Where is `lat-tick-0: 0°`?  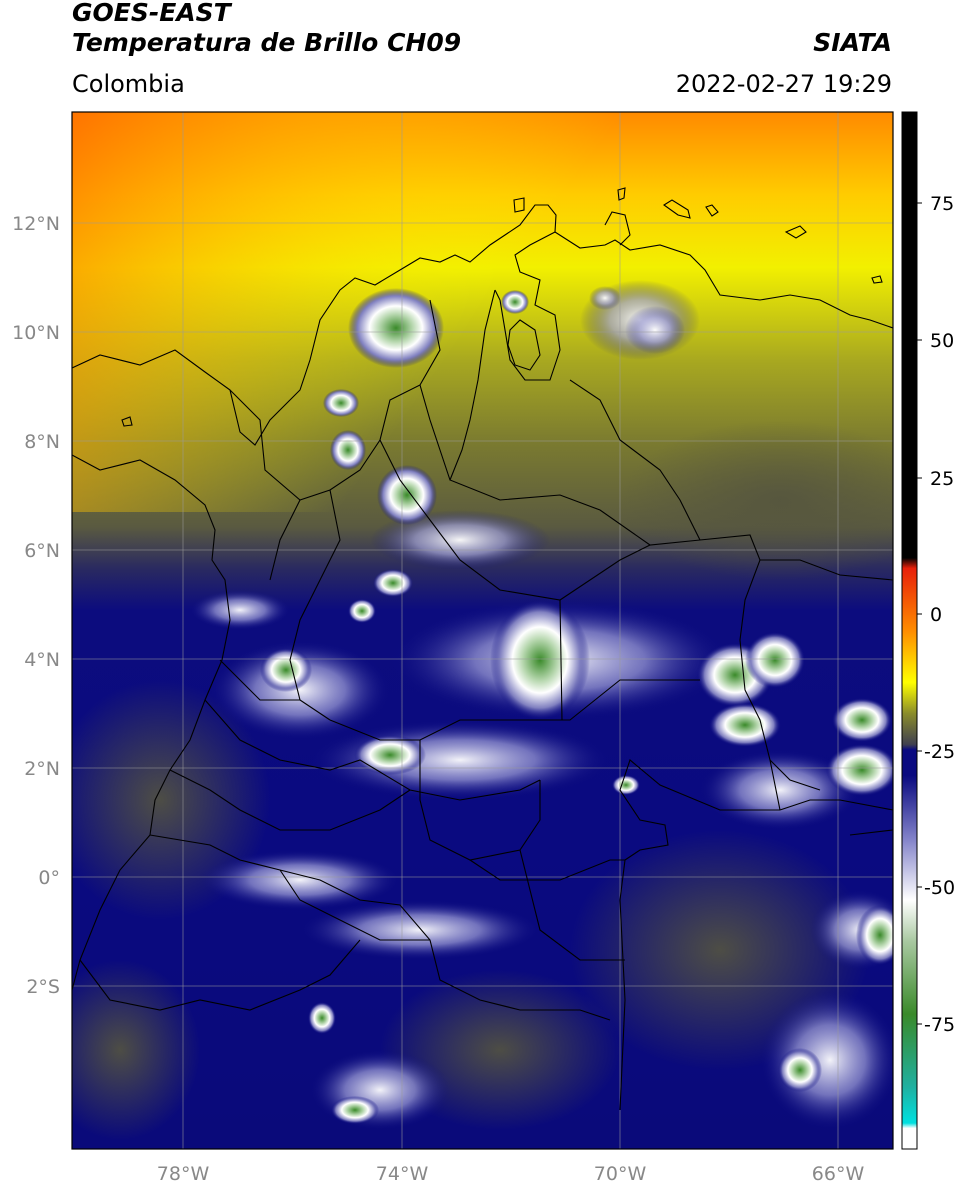
lat-tick-0: 0° is located at coordinates (49, 878).